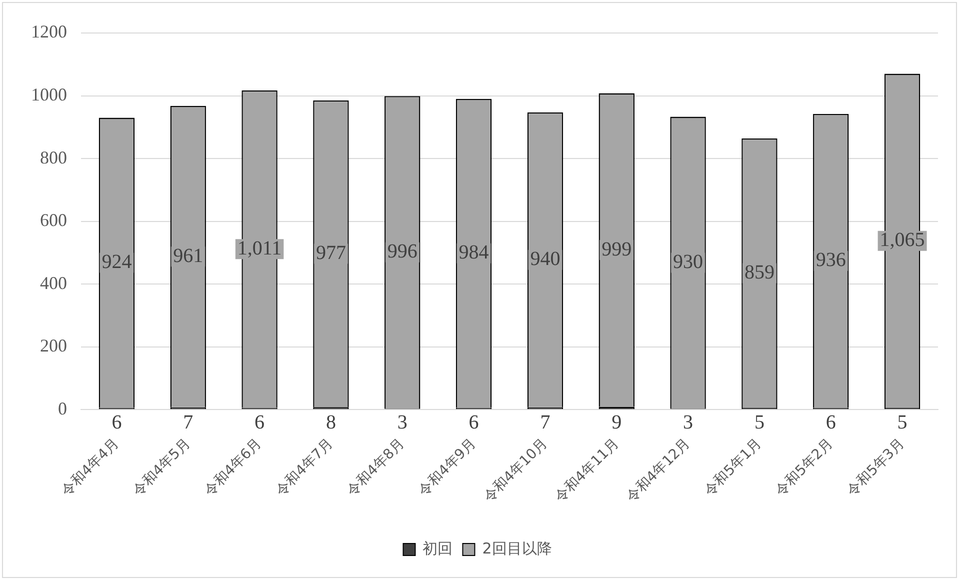 The image size is (959, 580). Describe the element at coordinates (53, 282) in the screenshot. I see `y-tick-label: 400` at that location.